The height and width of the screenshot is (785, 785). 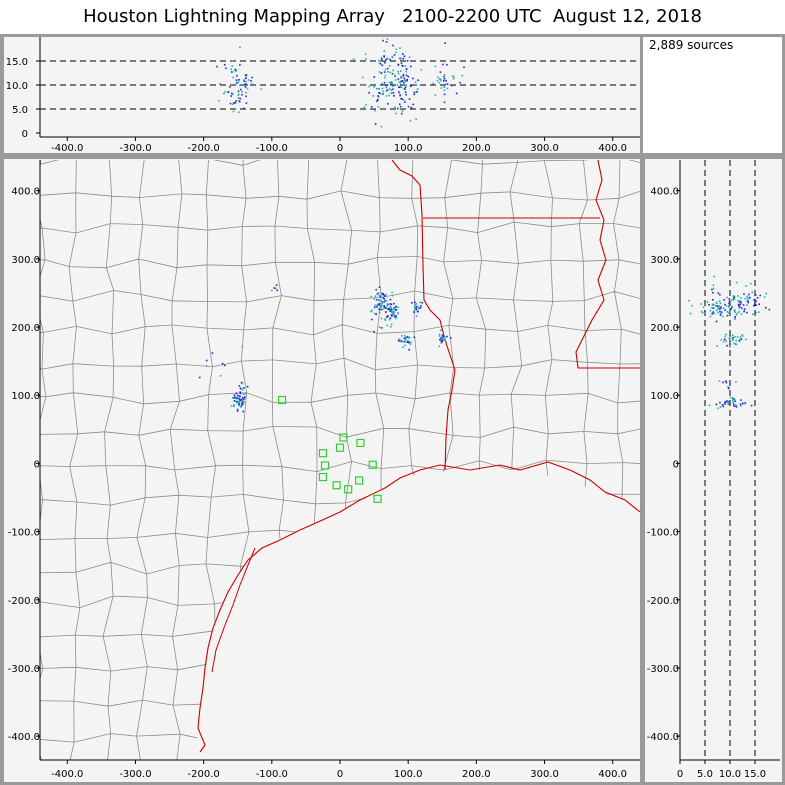 I want to click on tick-label: 5.0, so click(x=20, y=110).